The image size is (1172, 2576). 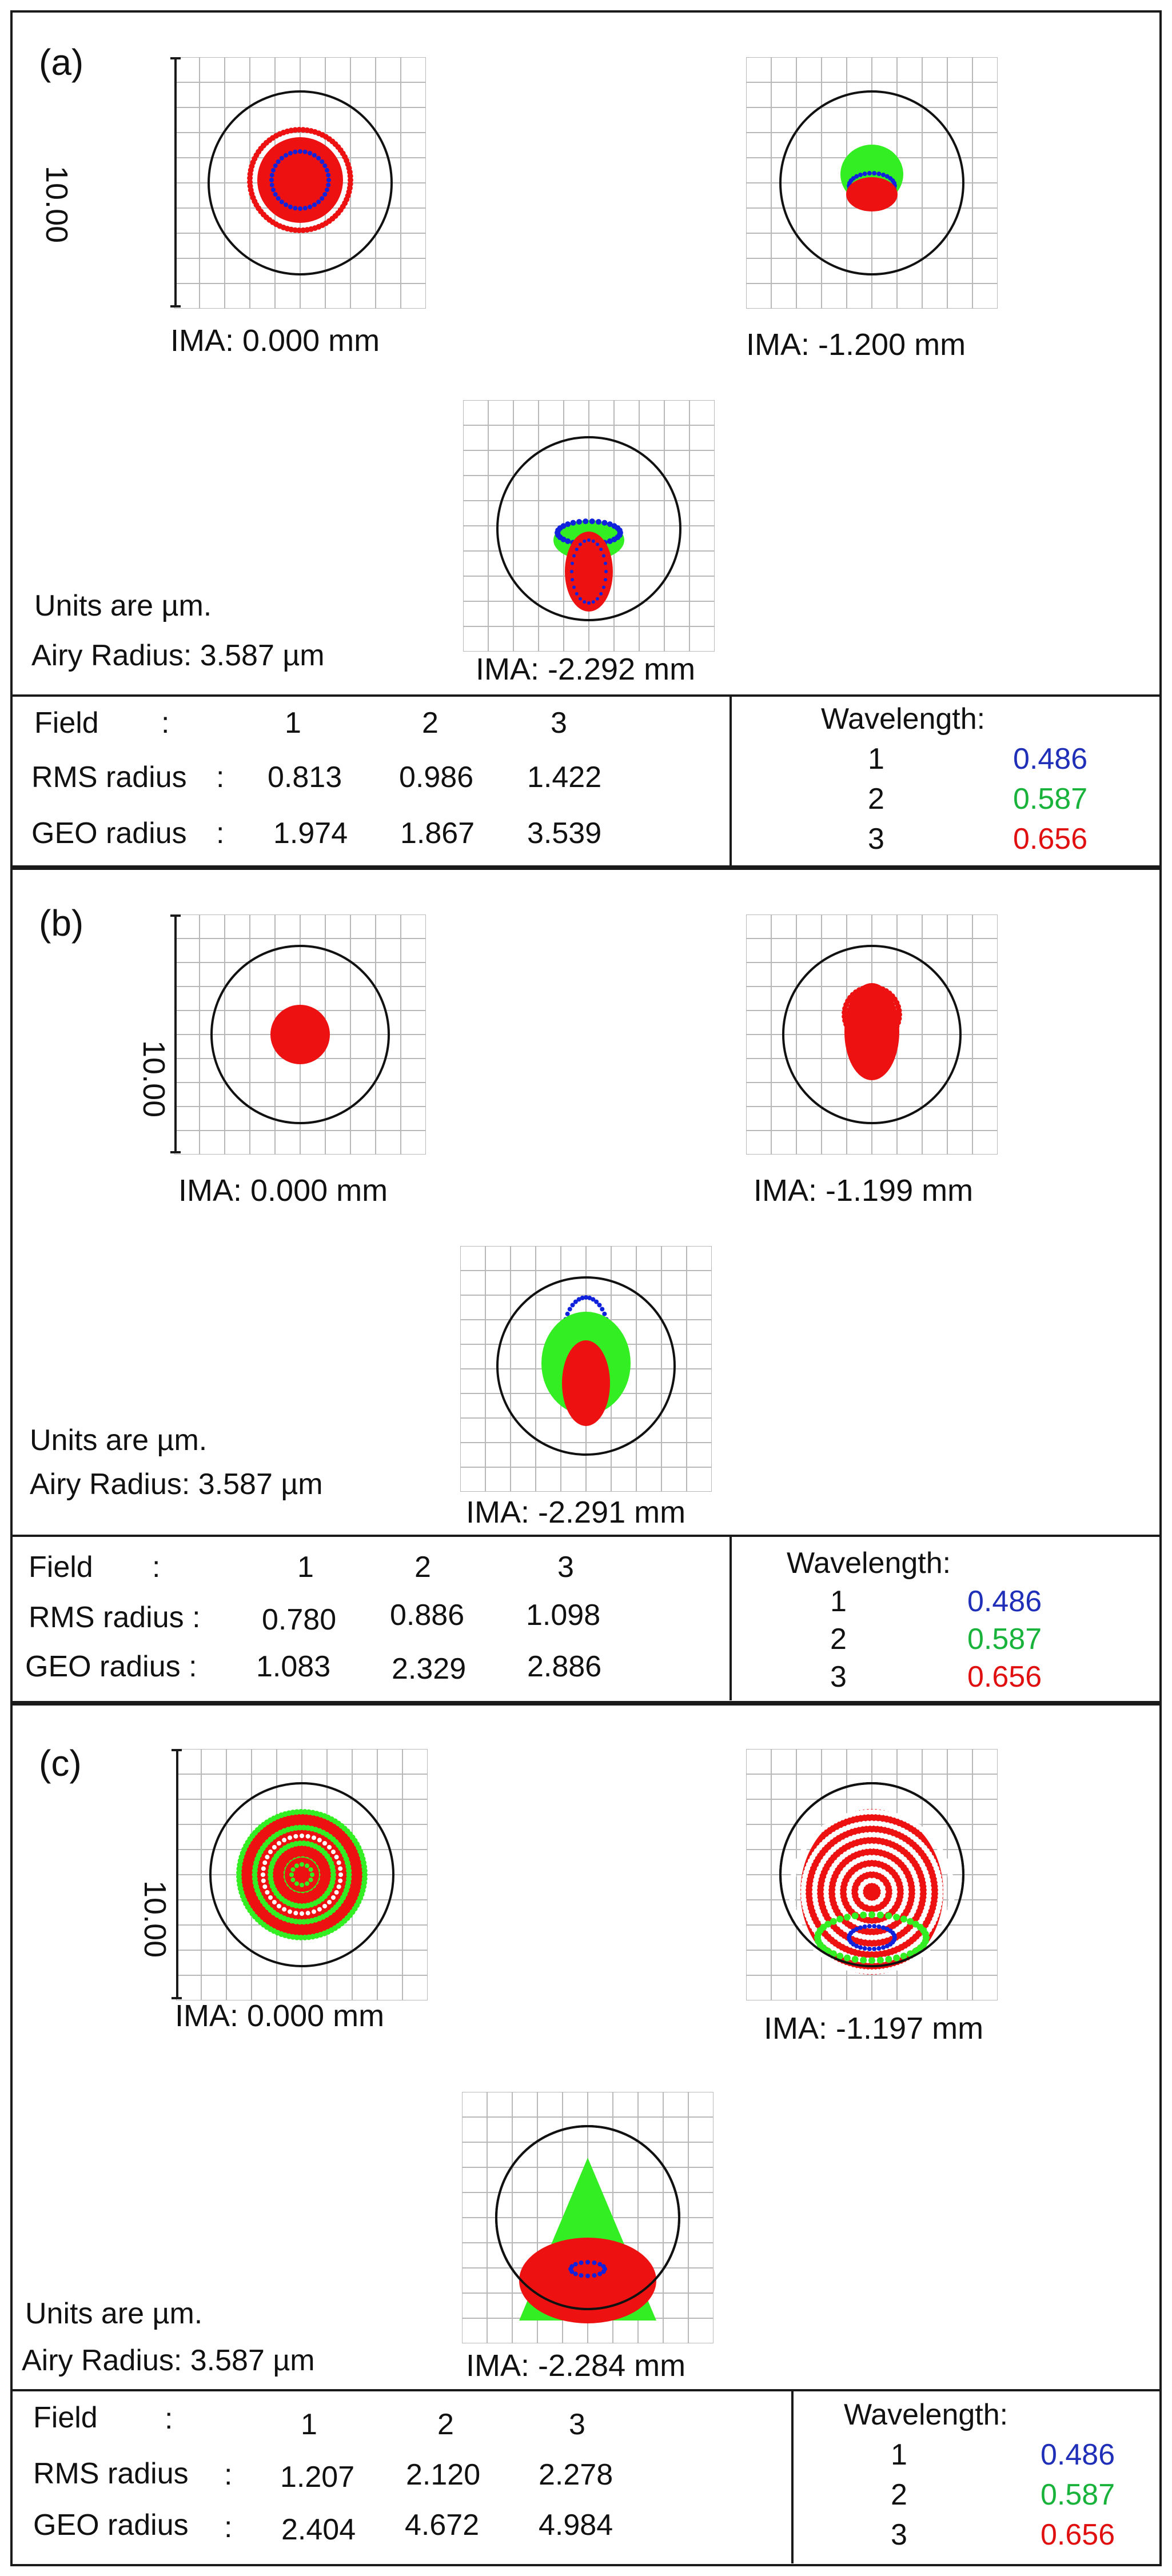 What do you see at coordinates (792, 2476) in the screenshot?
I see `table-vertical-divider` at bounding box center [792, 2476].